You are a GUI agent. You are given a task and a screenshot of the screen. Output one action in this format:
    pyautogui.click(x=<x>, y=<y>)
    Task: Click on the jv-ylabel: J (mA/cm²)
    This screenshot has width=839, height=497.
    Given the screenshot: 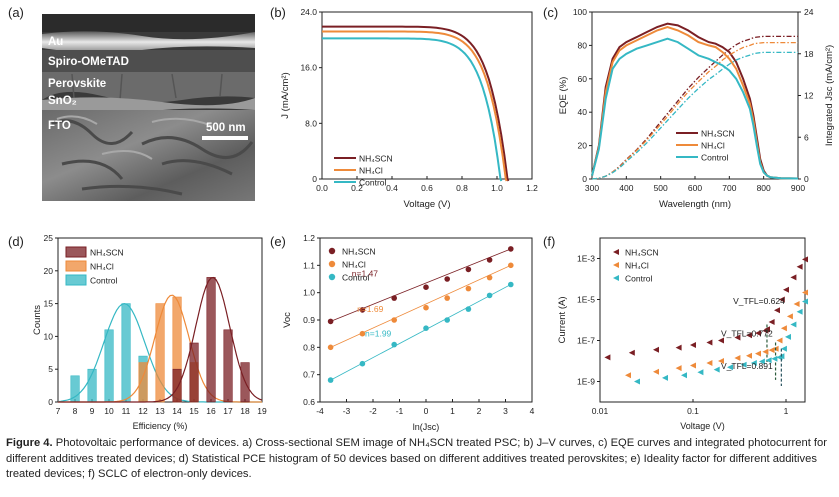 What is the action you would take?
    pyautogui.click(x=285, y=95)
    